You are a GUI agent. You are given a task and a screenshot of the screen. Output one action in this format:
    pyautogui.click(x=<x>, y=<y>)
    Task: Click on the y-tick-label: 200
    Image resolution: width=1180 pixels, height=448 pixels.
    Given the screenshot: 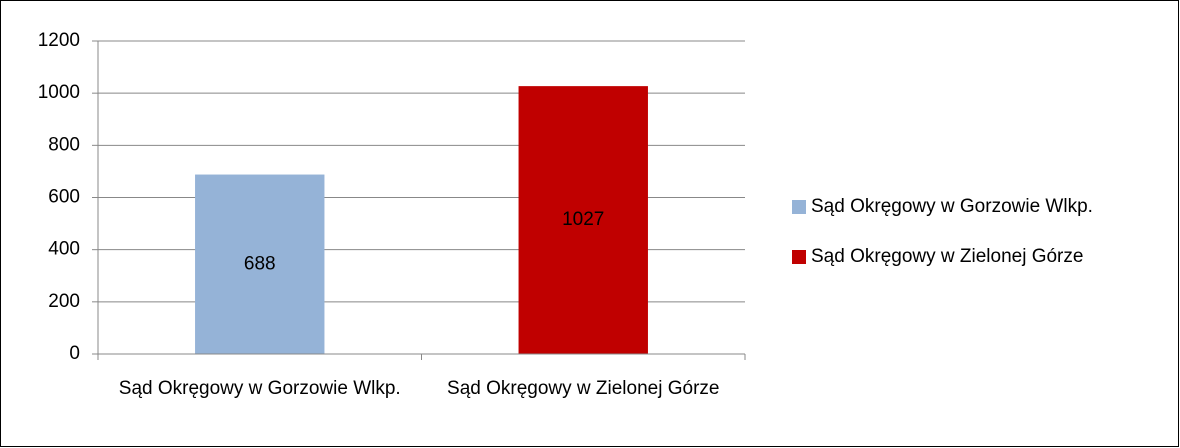 What is the action you would take?
    pyautogui.click(x=64, y=301)
    